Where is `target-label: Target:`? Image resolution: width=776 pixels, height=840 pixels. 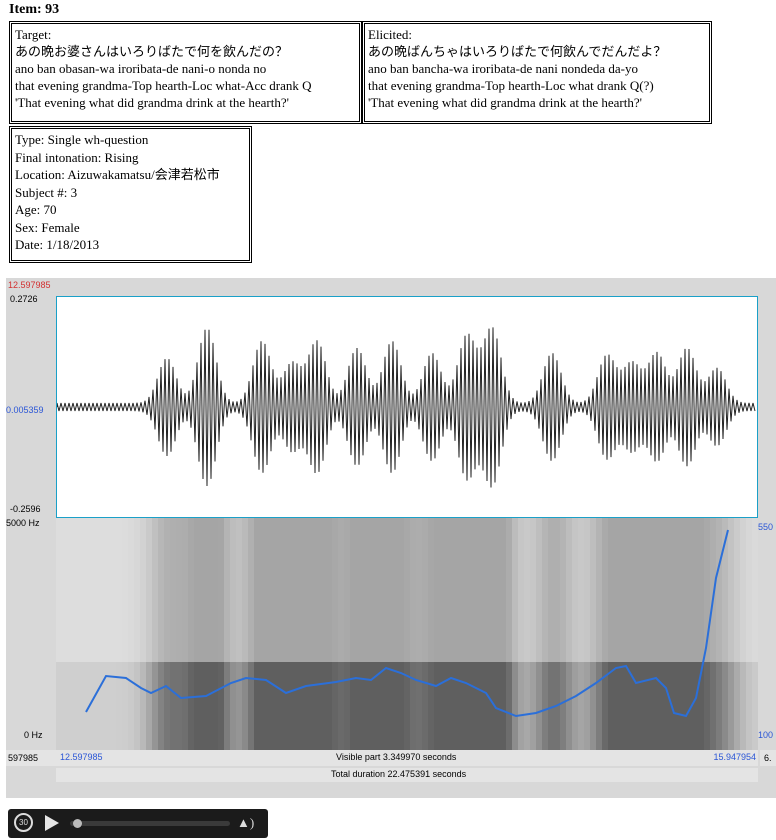 target-label: Target: is located at coordinates (33, 34).